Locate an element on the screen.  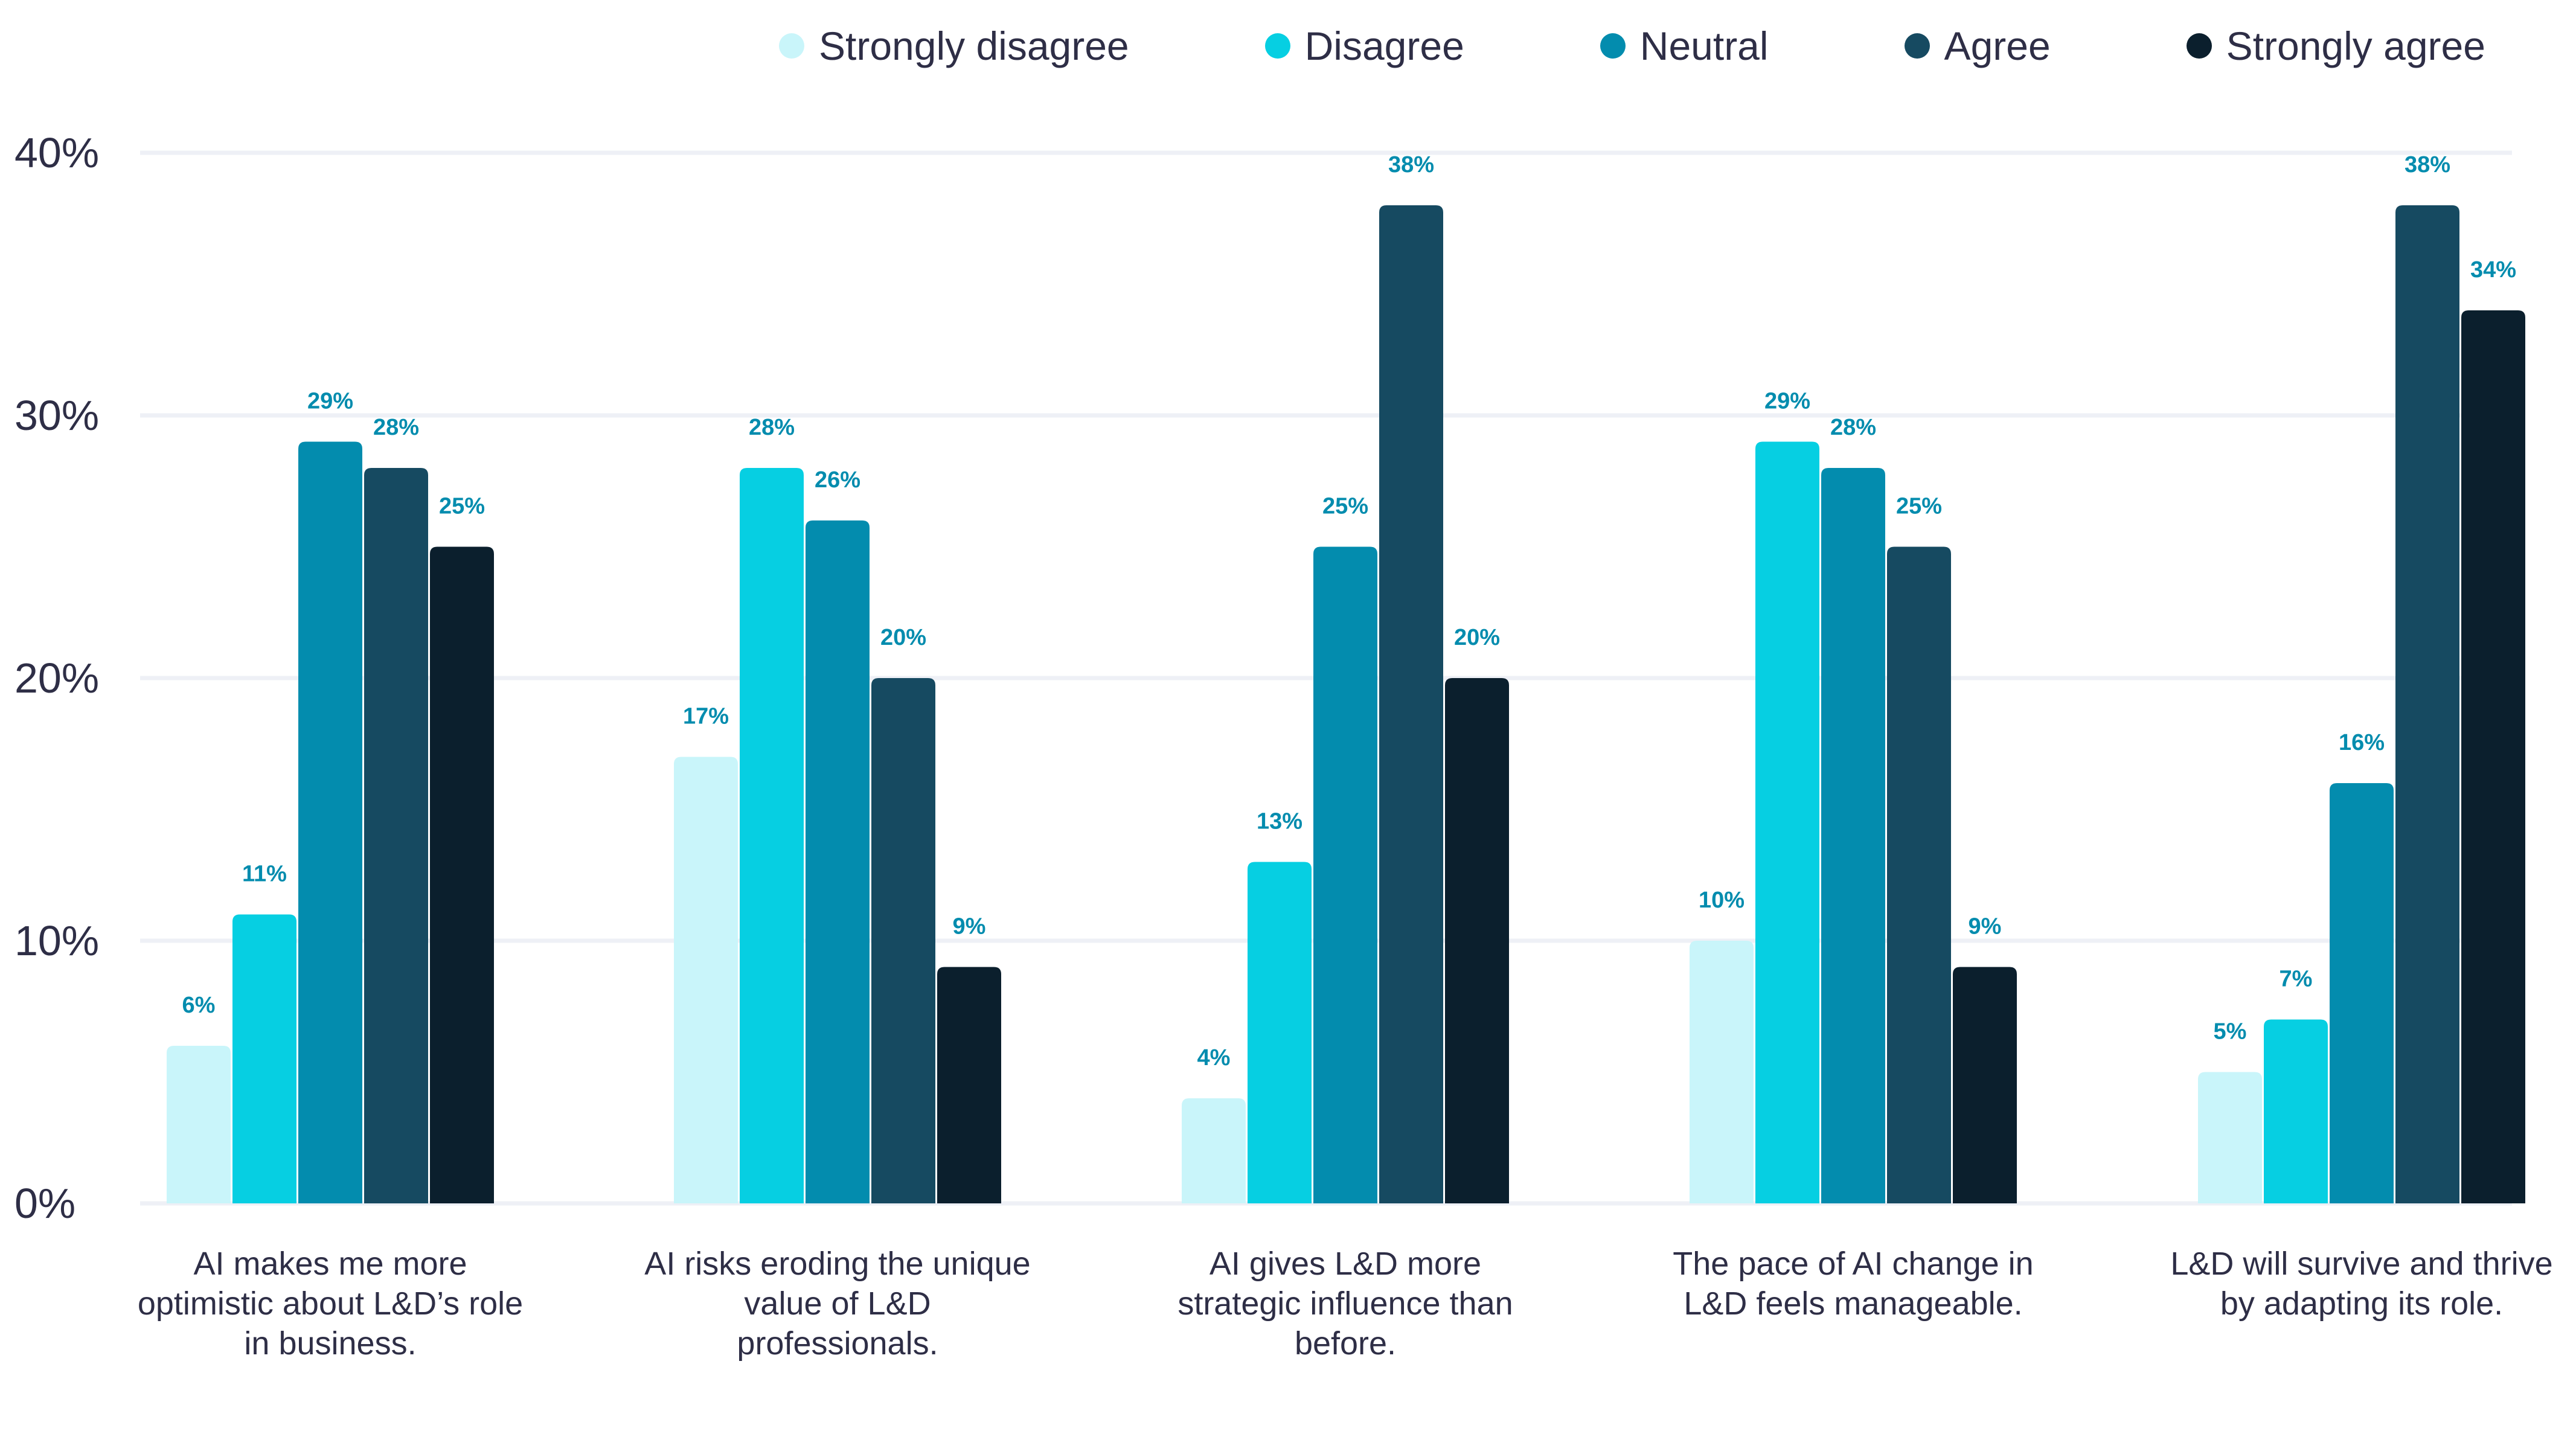
data-label: 4% is located at coordinates (1214, 1058).